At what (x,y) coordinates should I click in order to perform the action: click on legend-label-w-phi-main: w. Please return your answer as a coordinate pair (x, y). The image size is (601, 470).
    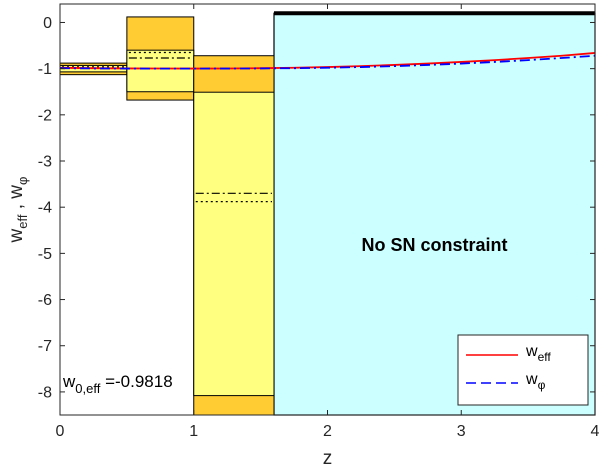
    Looking at the image, I should click on (531, 379).